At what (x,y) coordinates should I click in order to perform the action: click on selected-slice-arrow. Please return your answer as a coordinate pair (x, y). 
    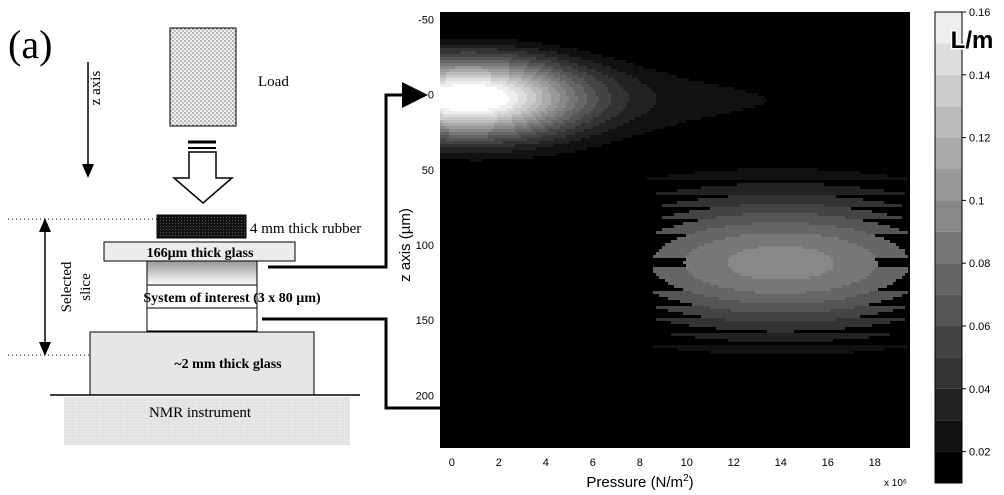
    Looking at the image, I should click on (45, 287).